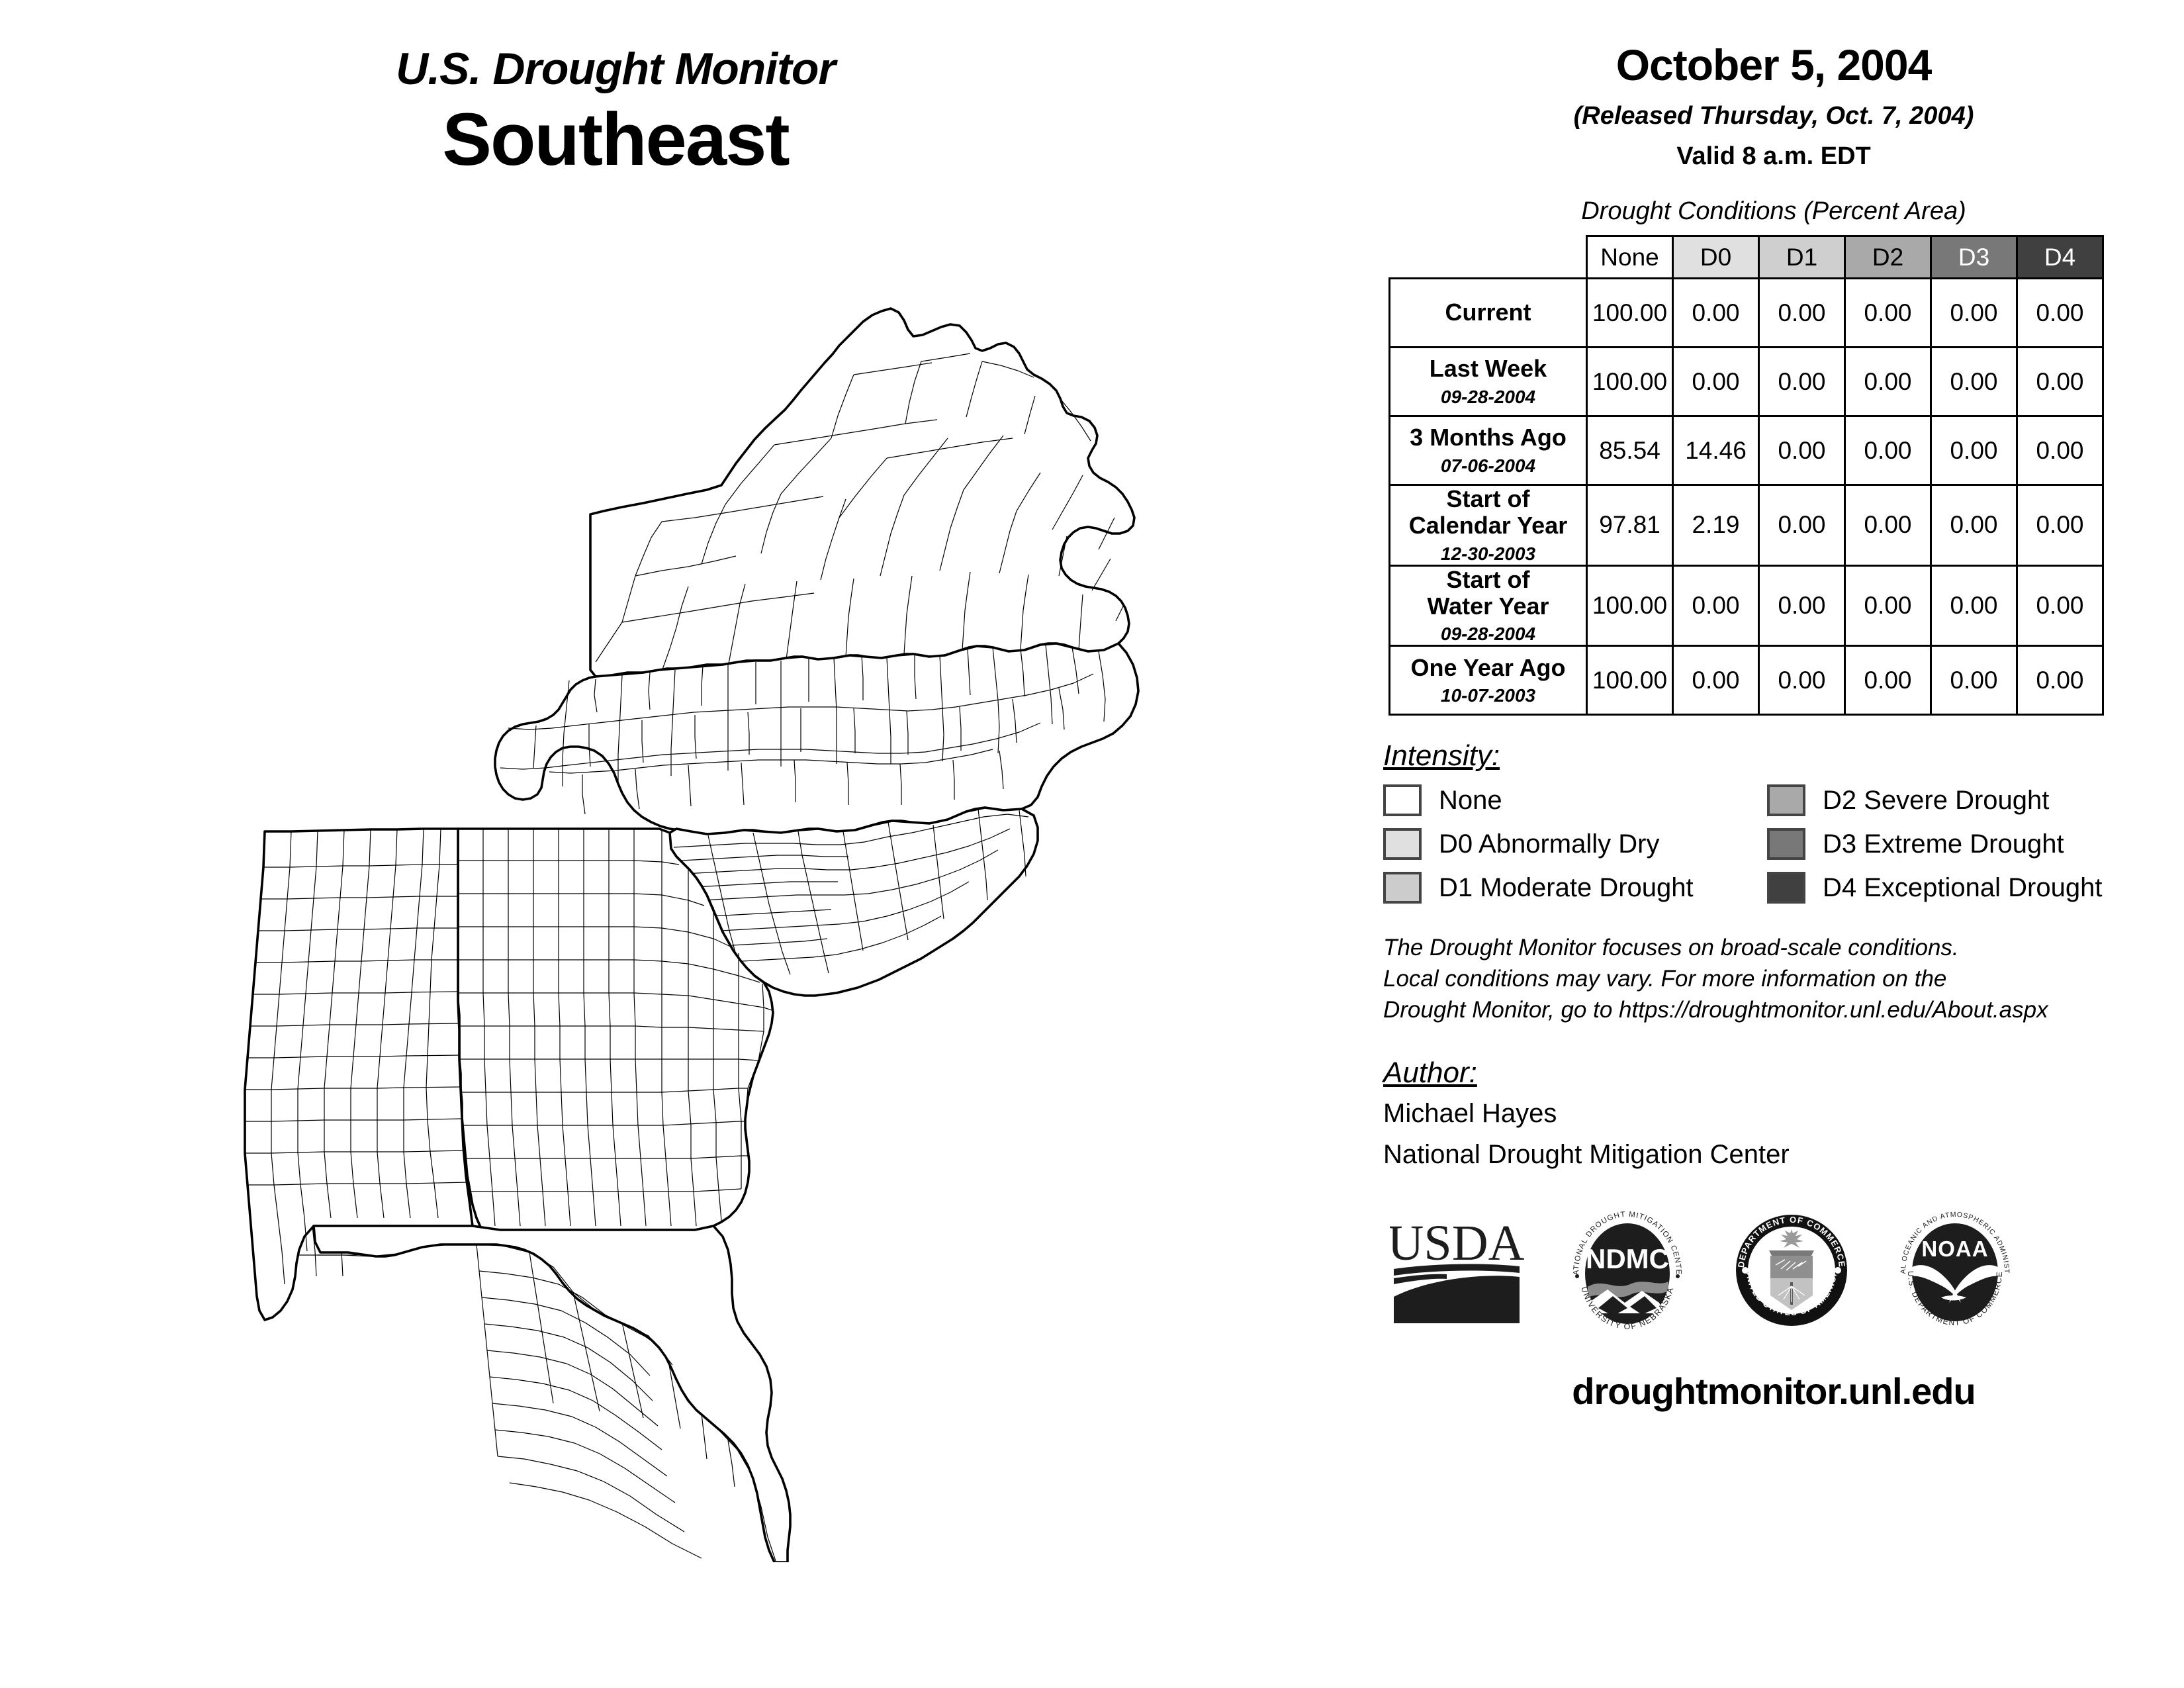 The width and height of the screenshot is (2184, 1688). What do you see at coordinates (1488, 257) in the screenshot?
I see `header-corner-blank` at bounding box center [1488, 257].